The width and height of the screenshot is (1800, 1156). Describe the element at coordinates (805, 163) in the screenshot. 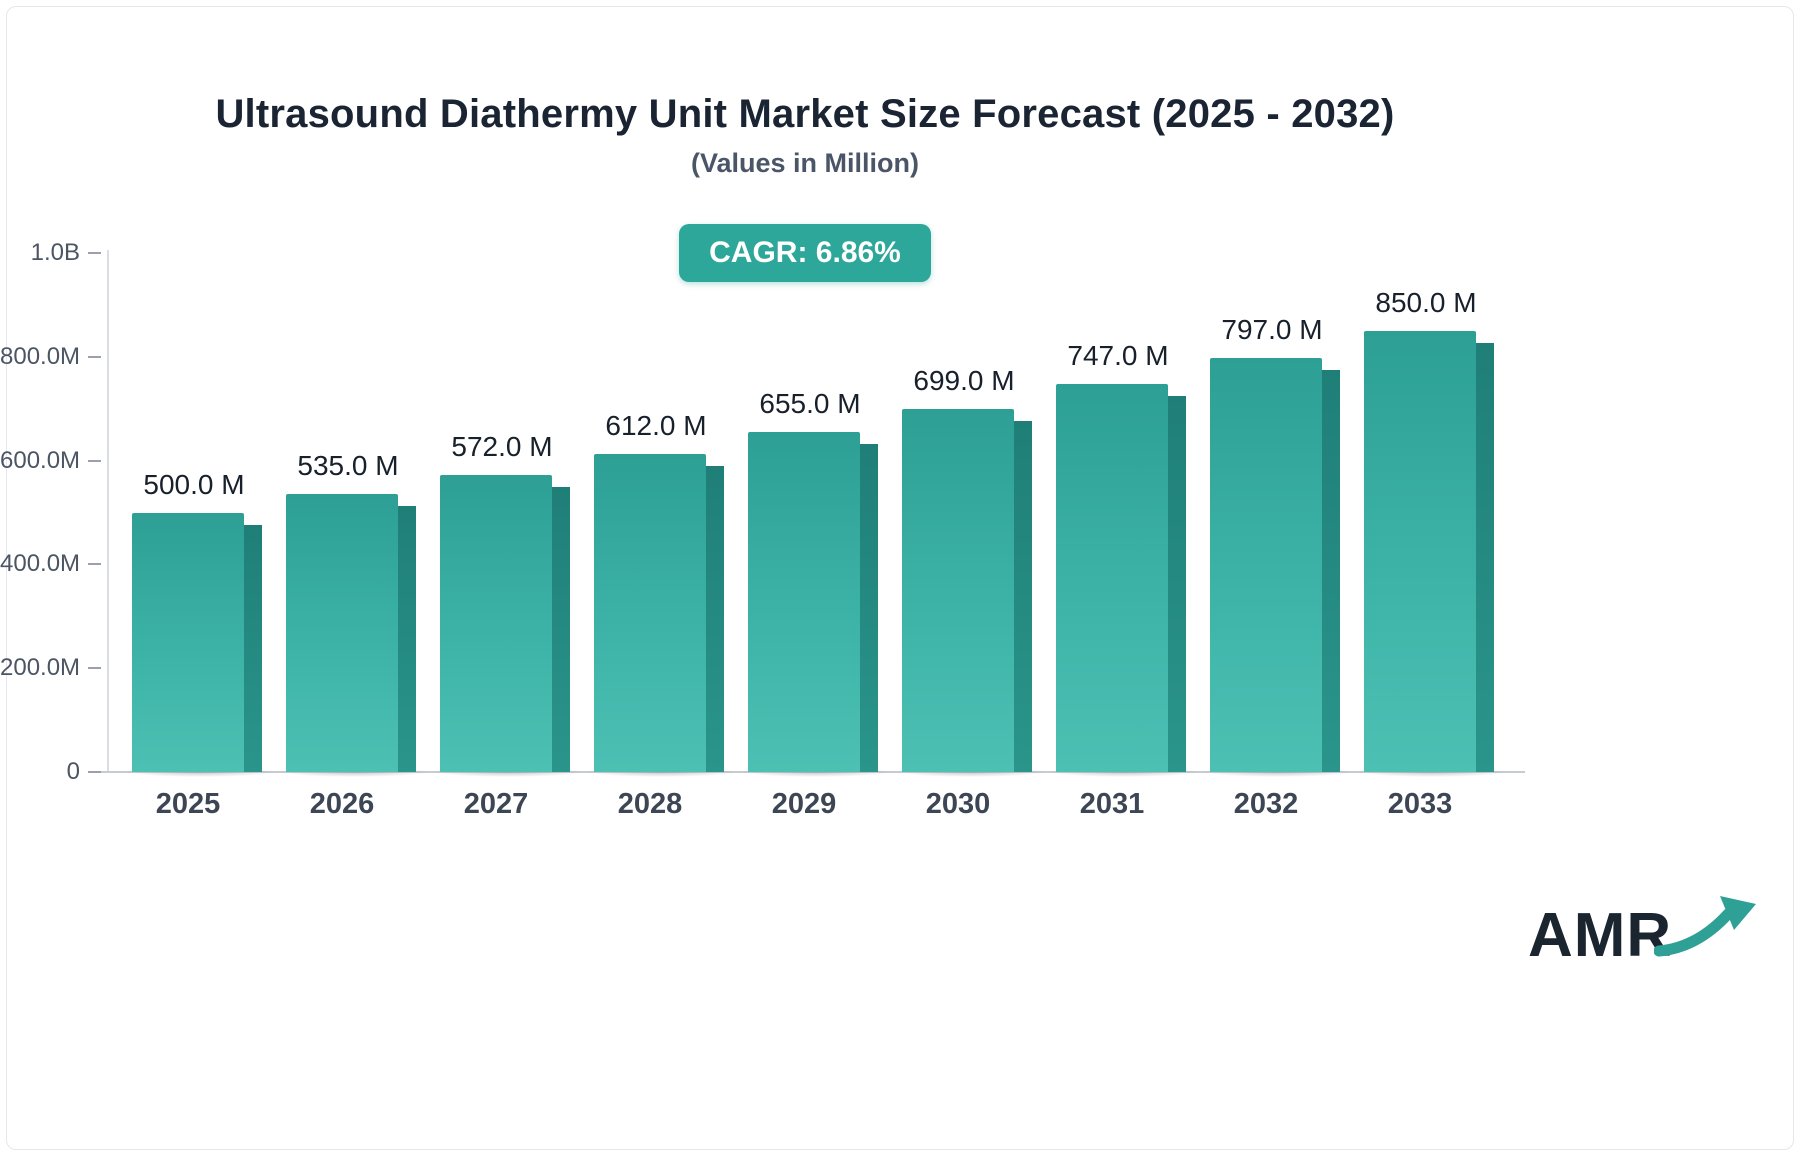

I see `chart-subtitle: (Values in Million)` at that location.